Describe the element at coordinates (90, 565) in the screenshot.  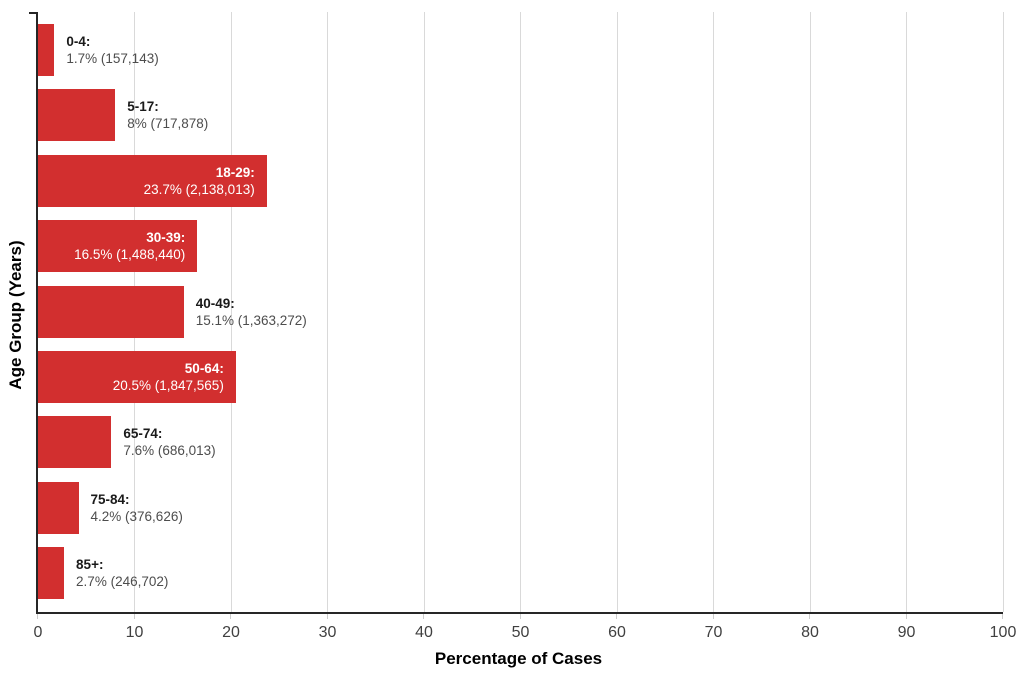
I see `bar-label-group: 85+:` at that location.